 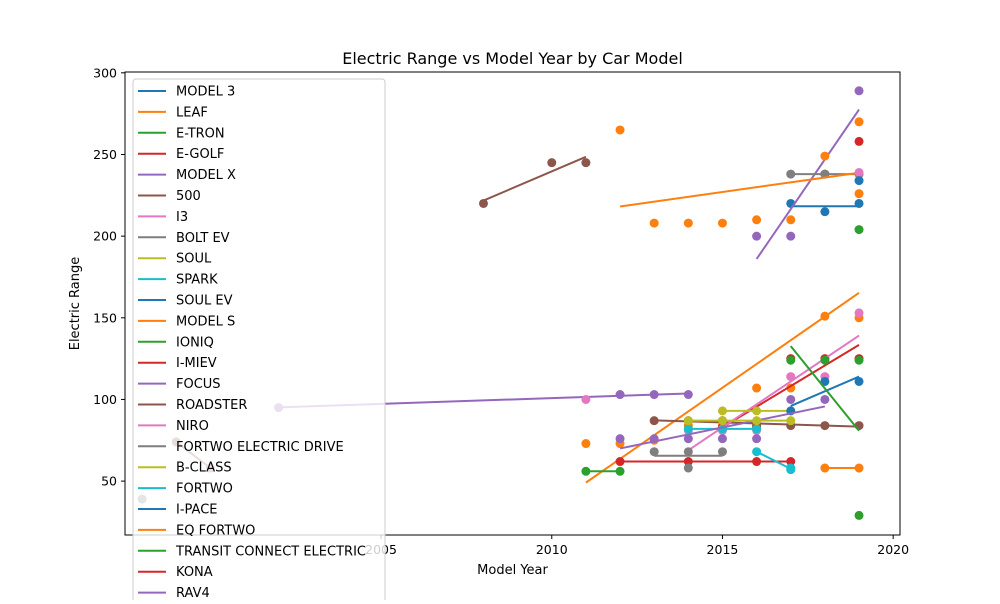 What do you see at coordinates (75, 304) in the screenshot?
I see `y-axis-label: Electric Range` at bounding box center [75, 304].